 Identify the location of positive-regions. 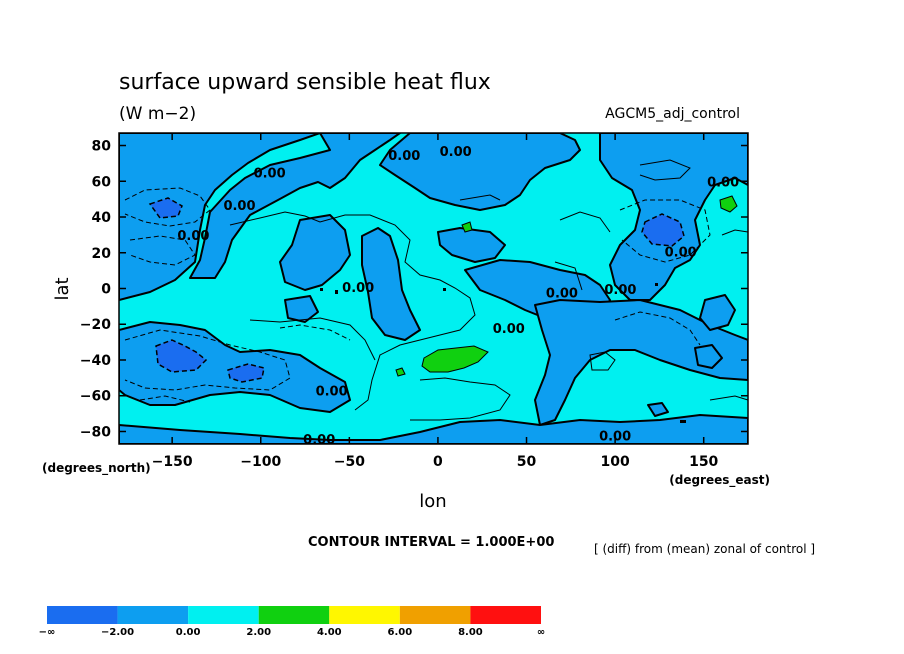
(566, 286).